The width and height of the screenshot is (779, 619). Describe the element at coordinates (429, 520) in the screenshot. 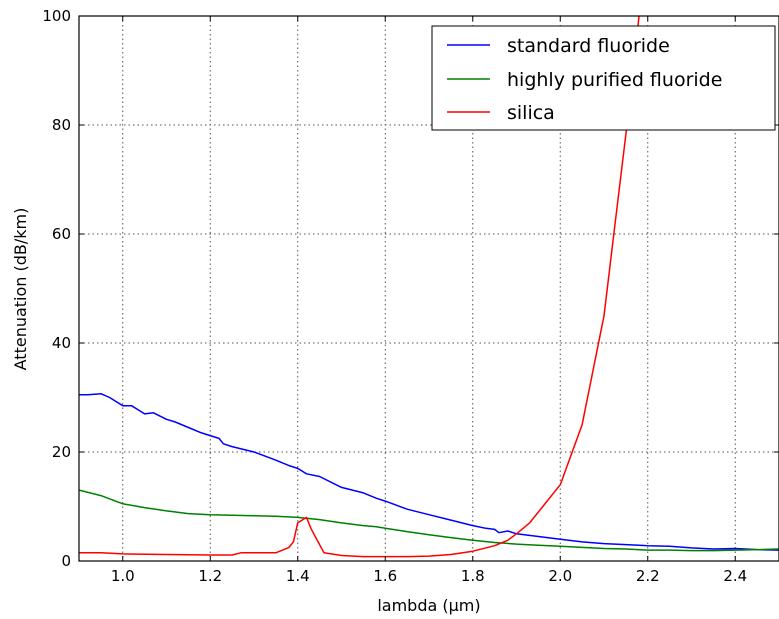

I see `series-line-highly-purified-fluoride` at that location.